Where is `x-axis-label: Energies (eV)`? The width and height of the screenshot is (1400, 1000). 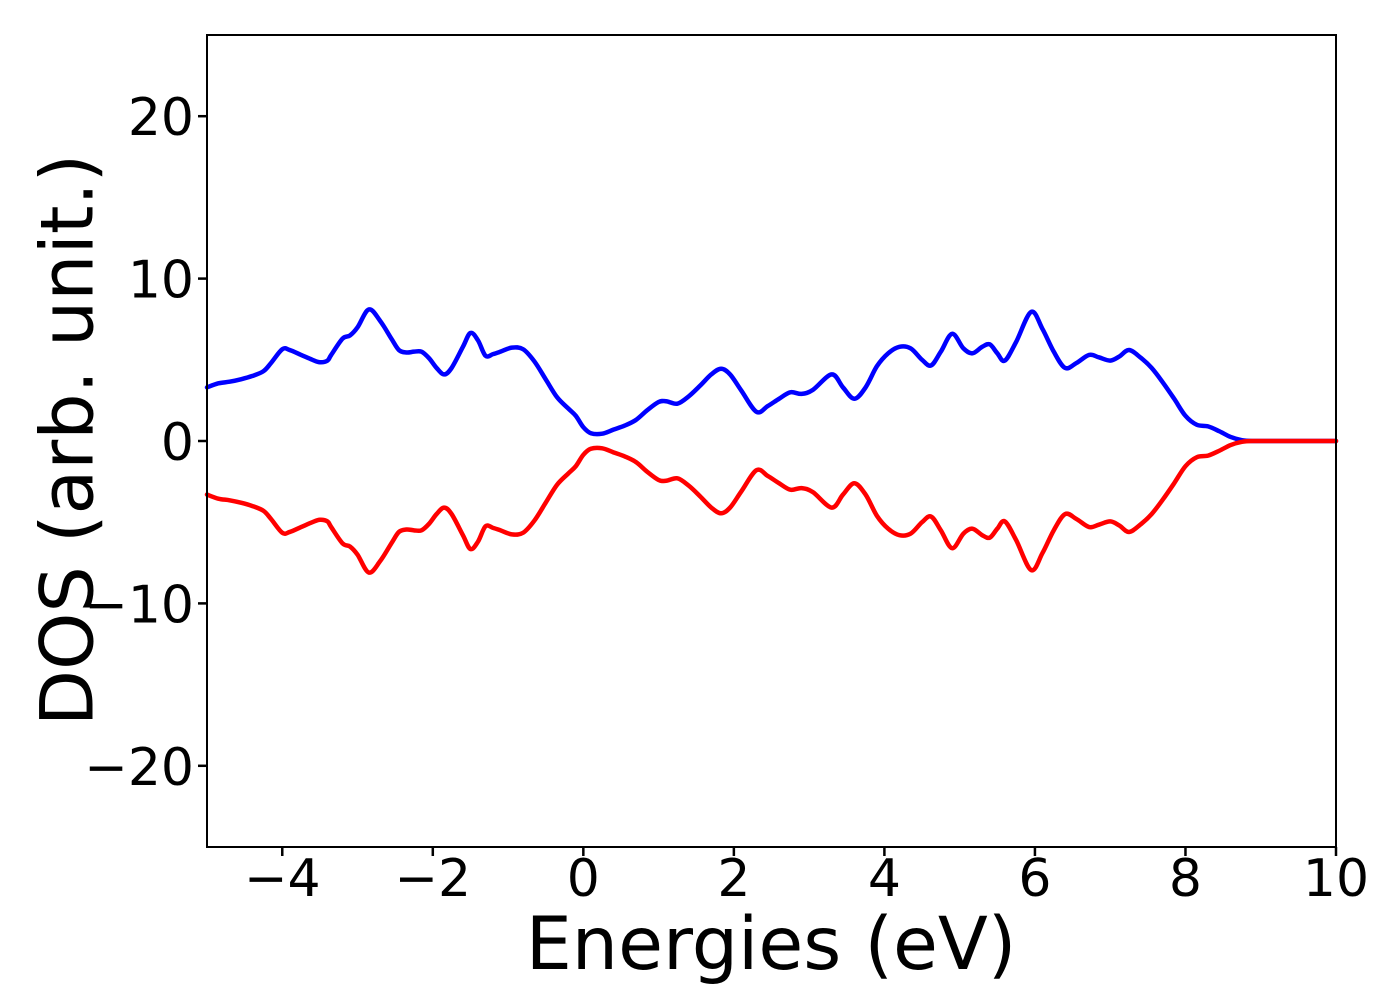 x-axis-label: Energies (eV) is located at coordinates (771, 944).